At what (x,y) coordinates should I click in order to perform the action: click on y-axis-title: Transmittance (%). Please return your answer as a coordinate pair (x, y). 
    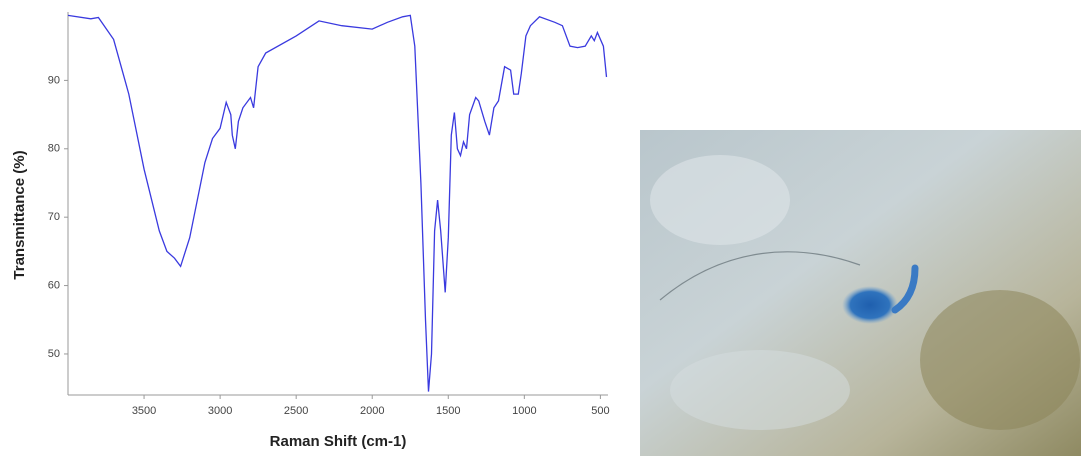
    Looking at the image, I should click on (19, 214).